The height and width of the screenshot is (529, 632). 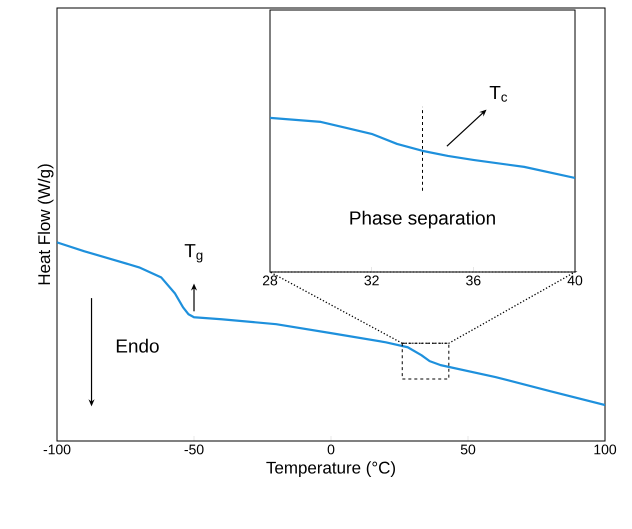 What do you see at coordinates (473, 281) in the screenshot?
I see `x-tick-label: 36` at bounding box center [473, 281].